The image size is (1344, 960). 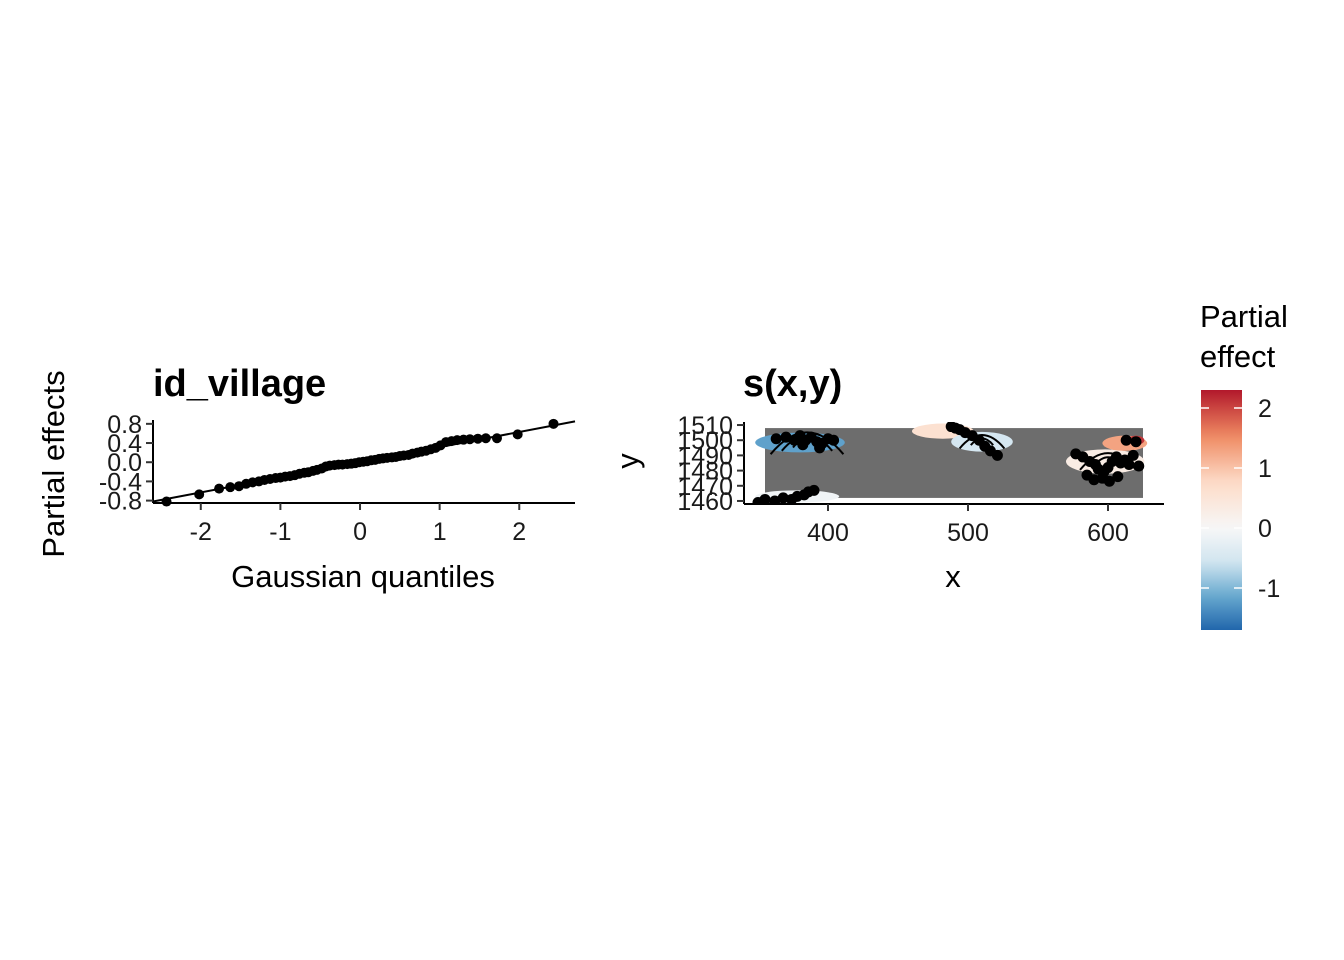 What do you see at coordinates (280, 532) in the screenshot?
I see `qq-x-tick-label: -1` at bounding box center [280, 532].